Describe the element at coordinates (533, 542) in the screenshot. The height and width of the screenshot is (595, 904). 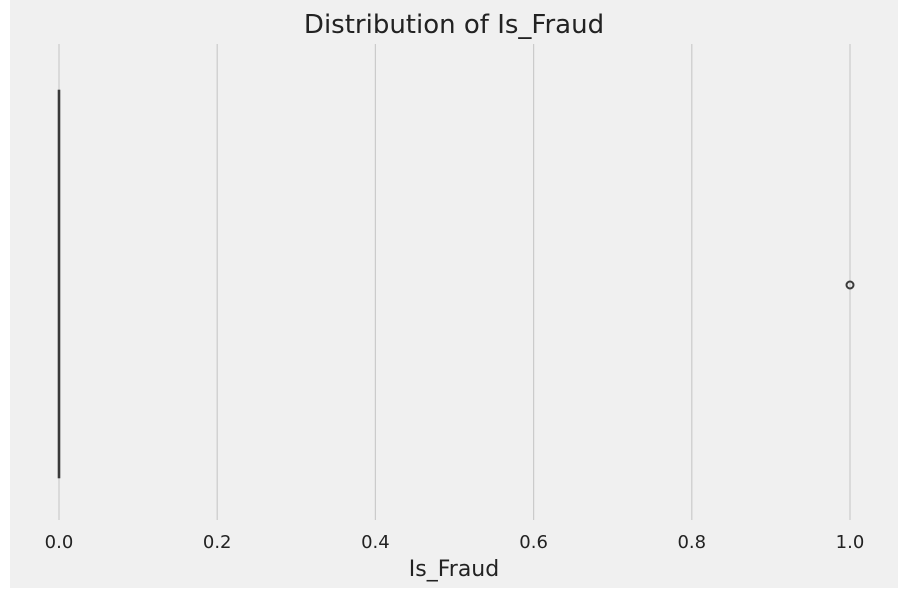
I see `x-tick-label: 0.6` at that location.